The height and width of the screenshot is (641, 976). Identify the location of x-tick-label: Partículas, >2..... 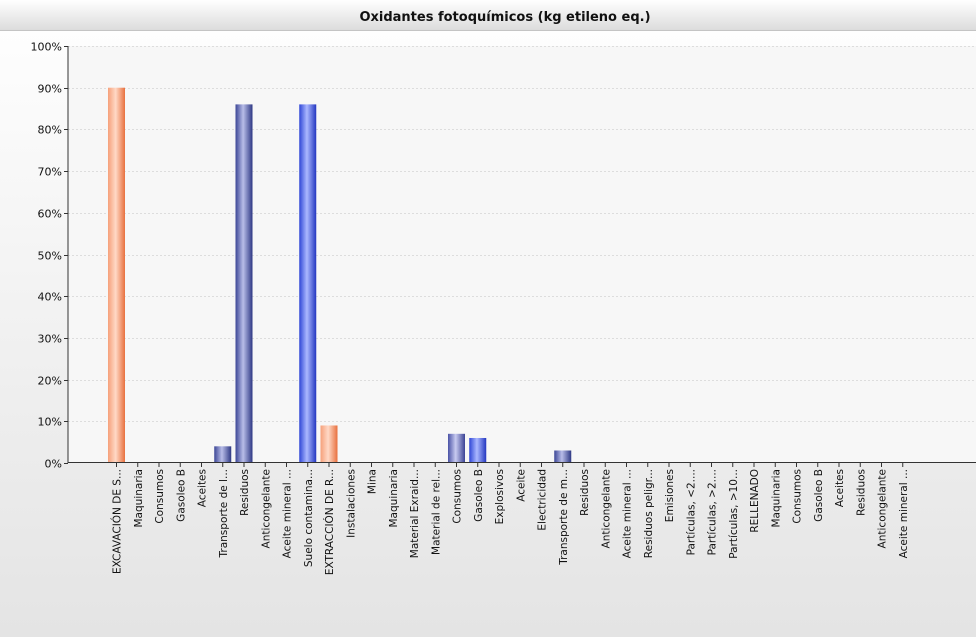
(713, 512).